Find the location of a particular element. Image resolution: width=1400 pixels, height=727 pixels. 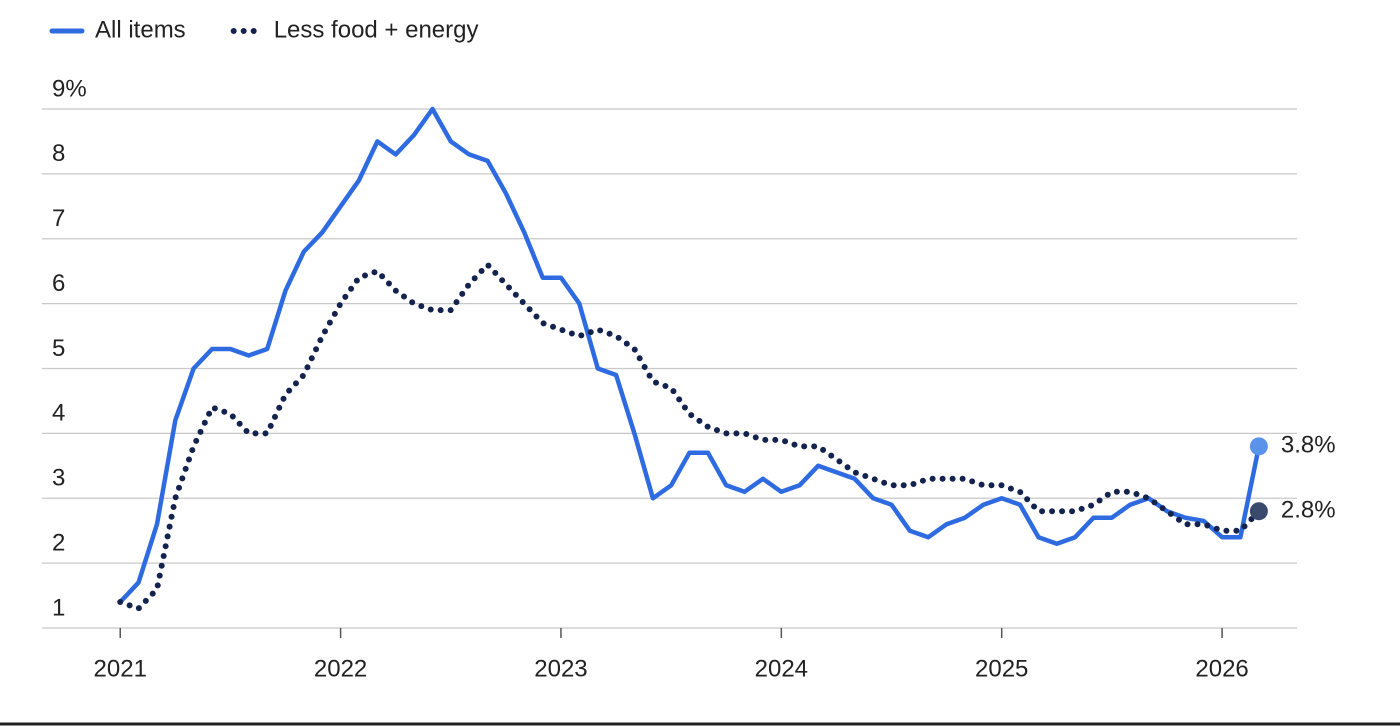

x-tick-label: 2023 is located at coordinates (560, 668).